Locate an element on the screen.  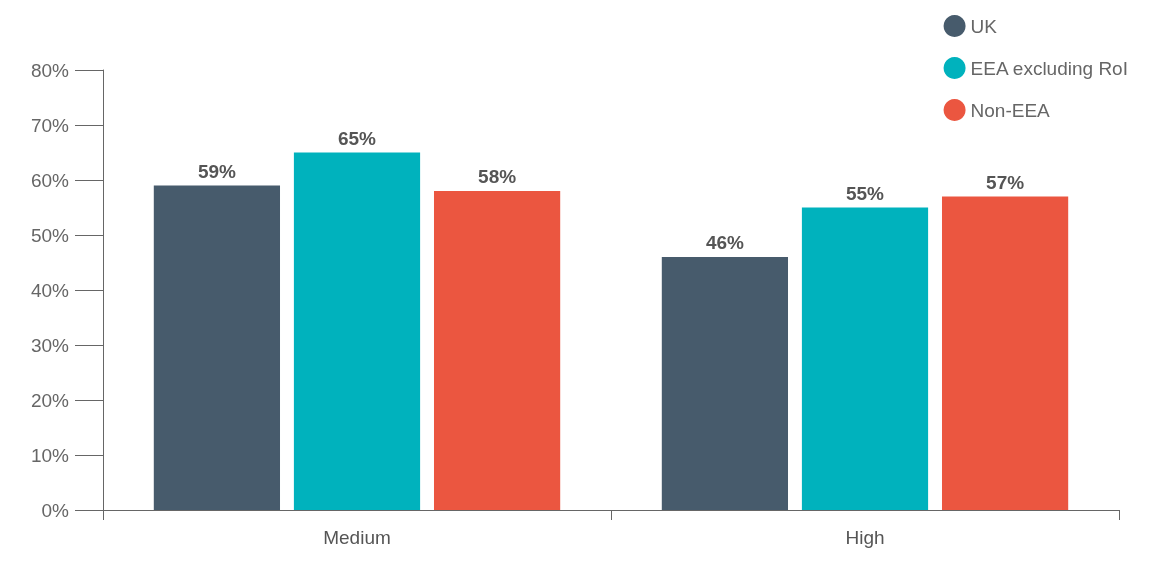
text: 58% is located at coordinates (497, 176).